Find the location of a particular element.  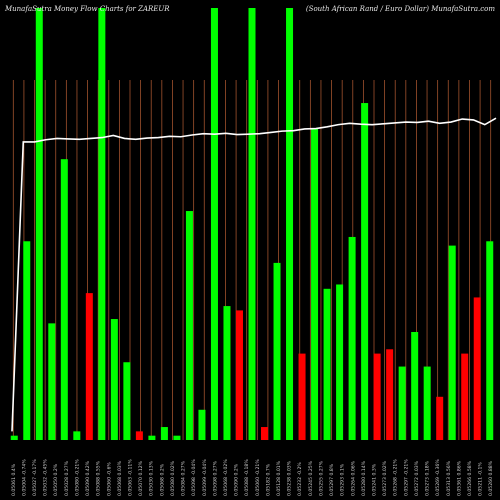

x-tick-label: 0.05099 -0.04% is located at coordinates (205, 477).